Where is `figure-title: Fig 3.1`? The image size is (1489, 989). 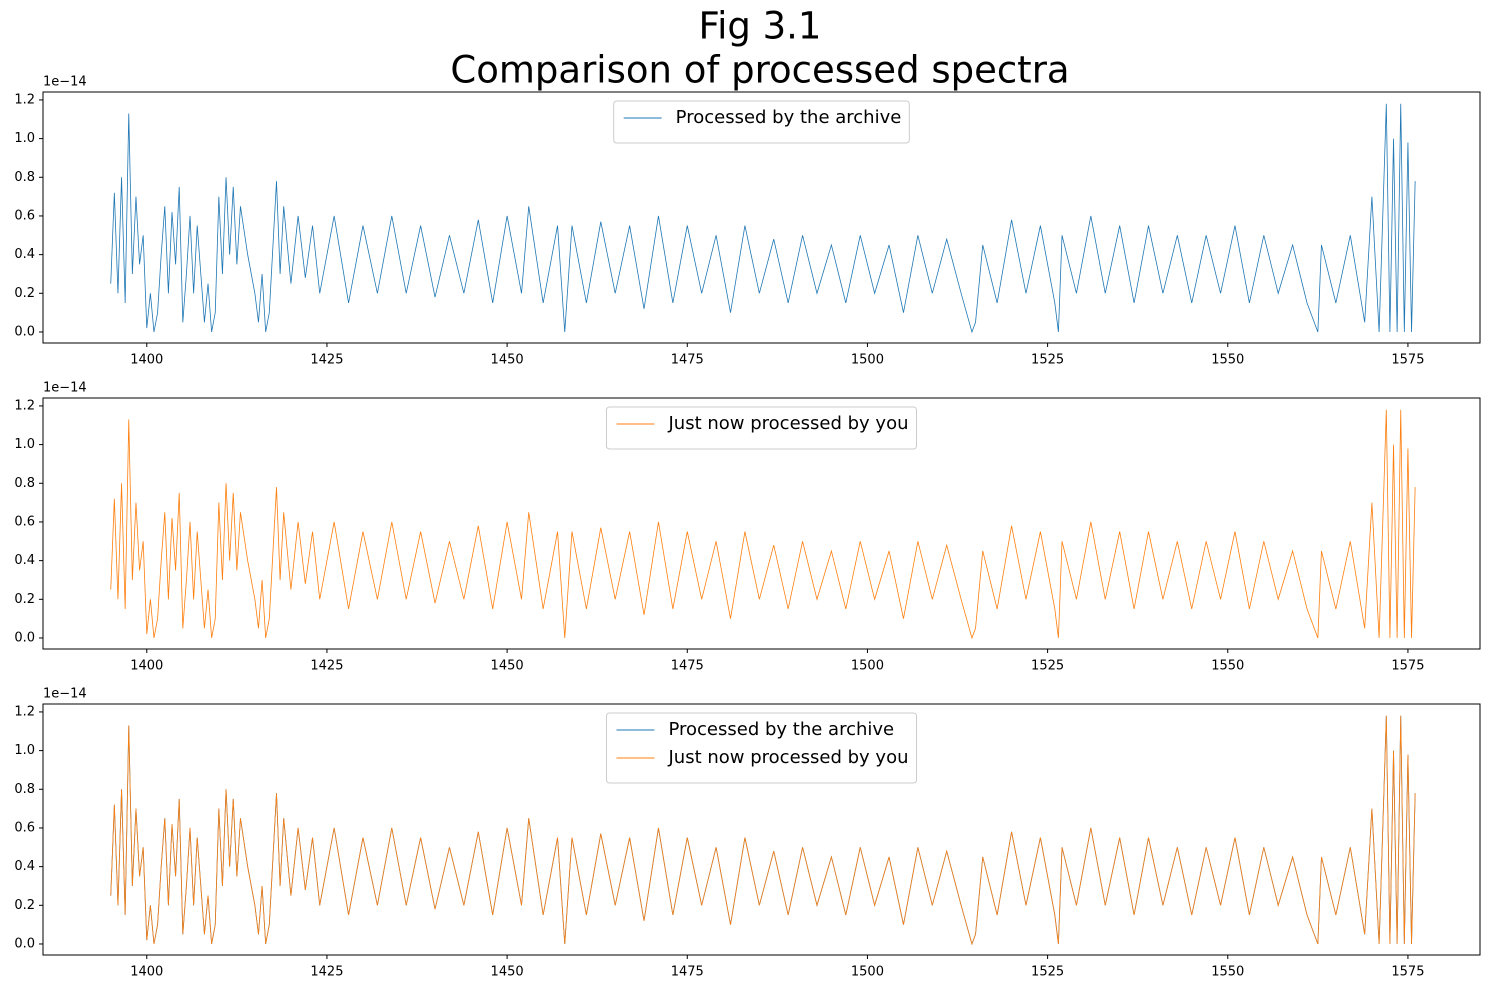
figure-title: Fig 3.1 is located at coordinates (760, 26).